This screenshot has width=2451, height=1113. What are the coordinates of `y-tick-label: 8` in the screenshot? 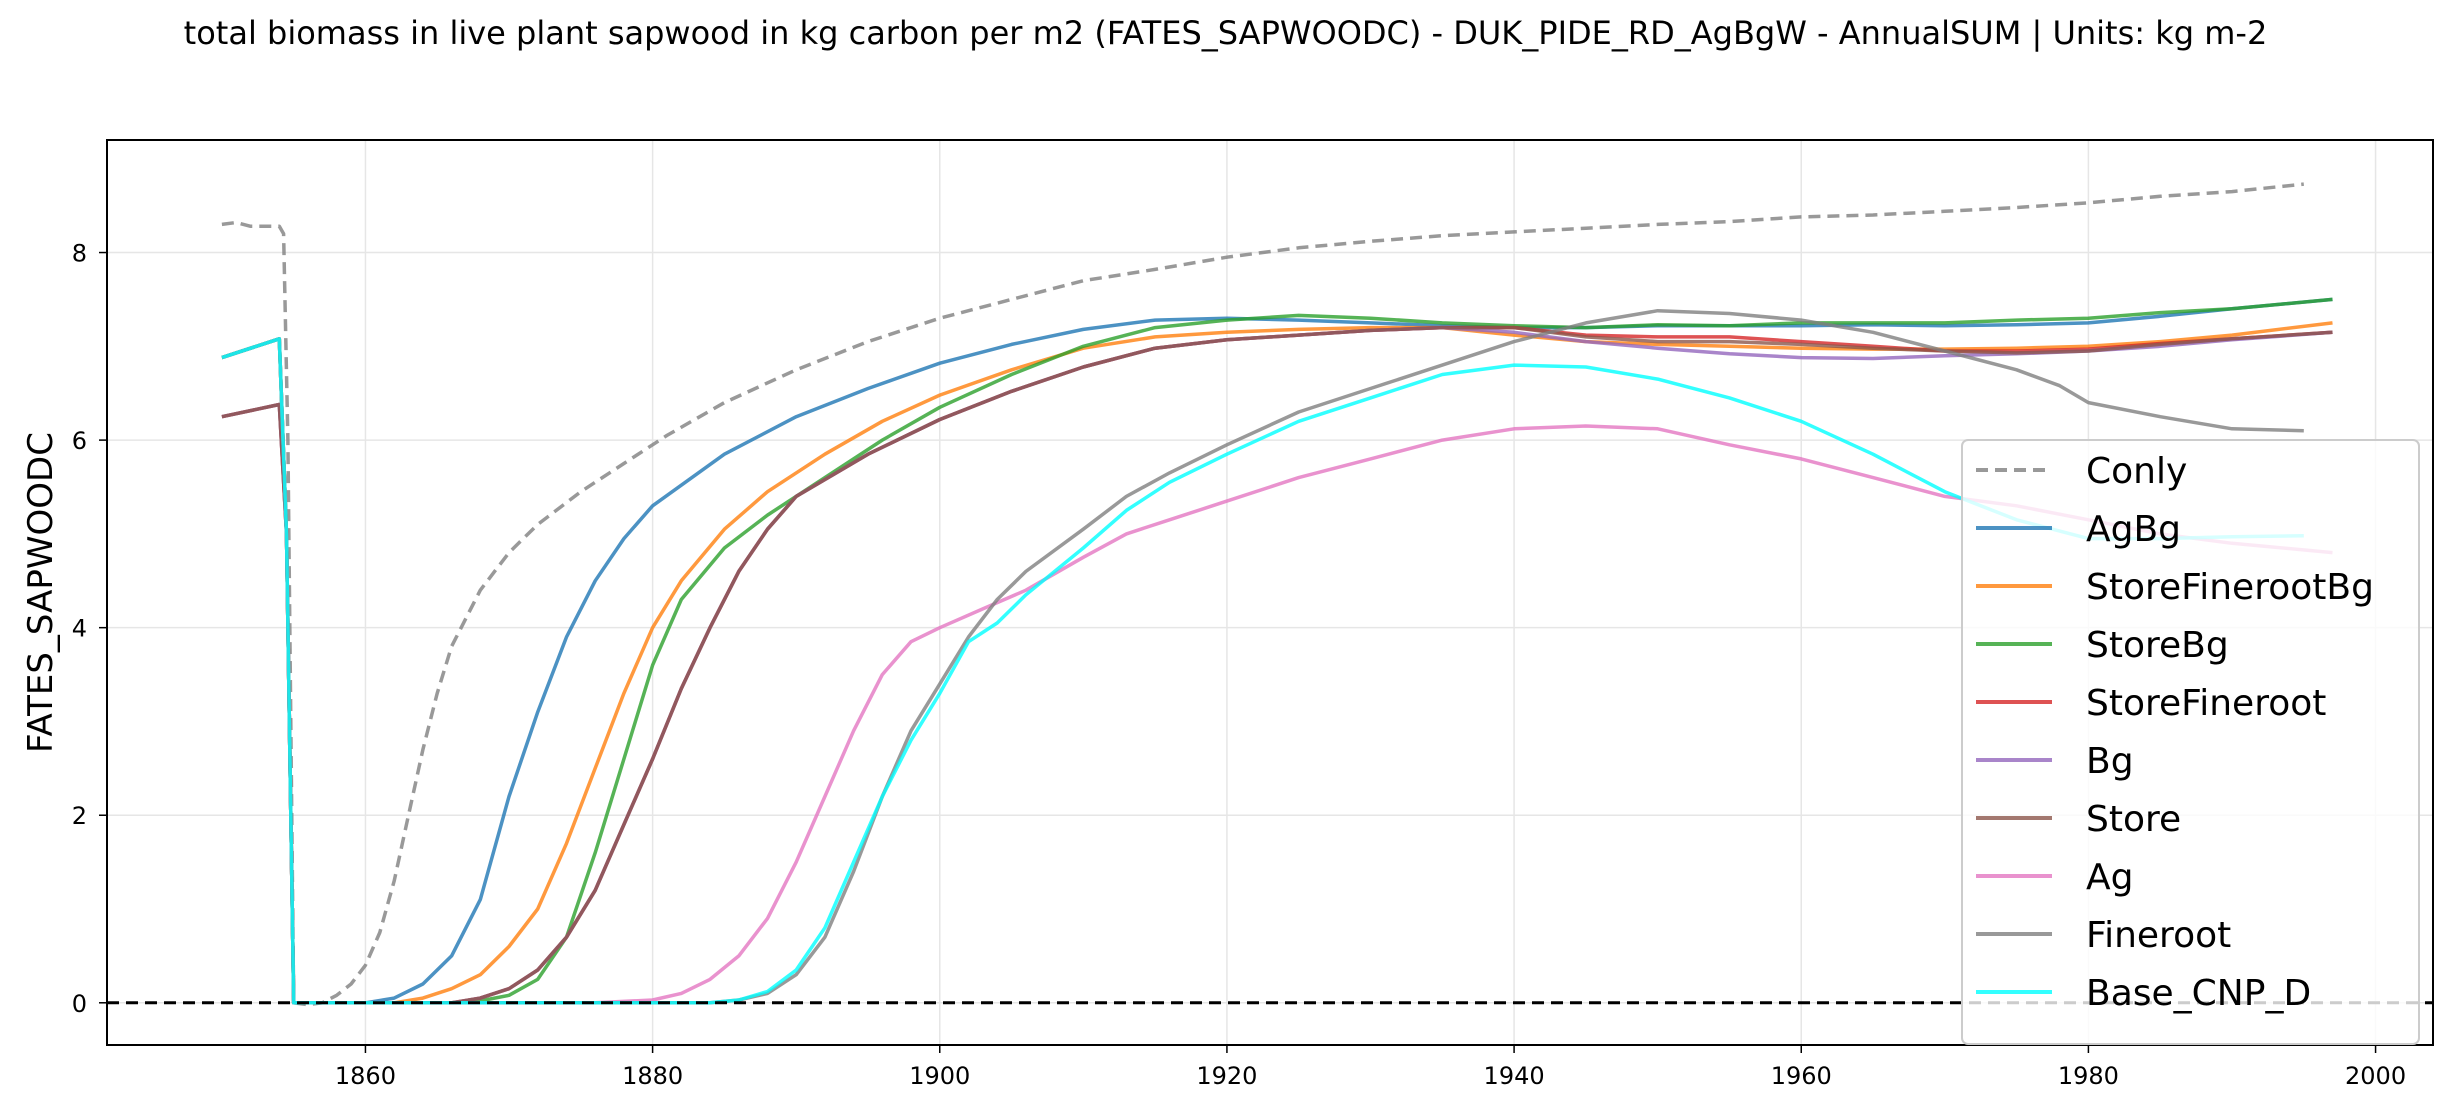 It's located at (79, 254).